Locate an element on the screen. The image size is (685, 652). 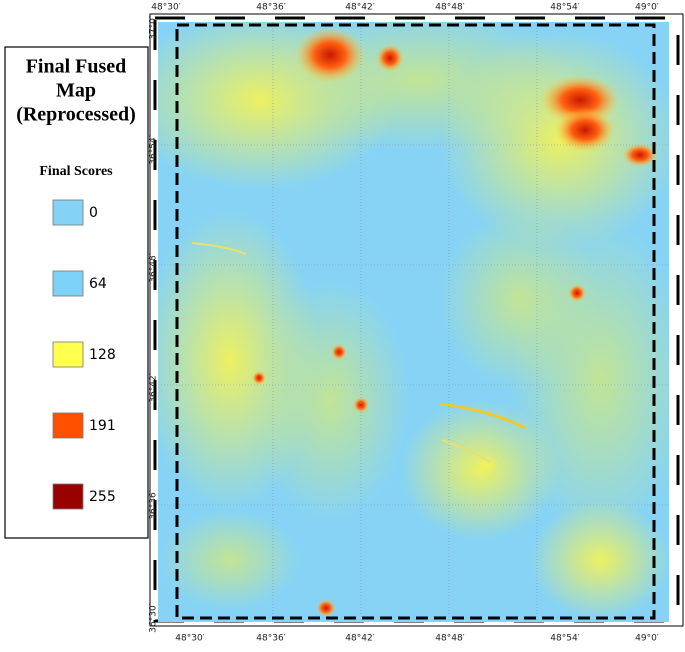
y-coord: 36°48′ is located at coordinates (154, 267).